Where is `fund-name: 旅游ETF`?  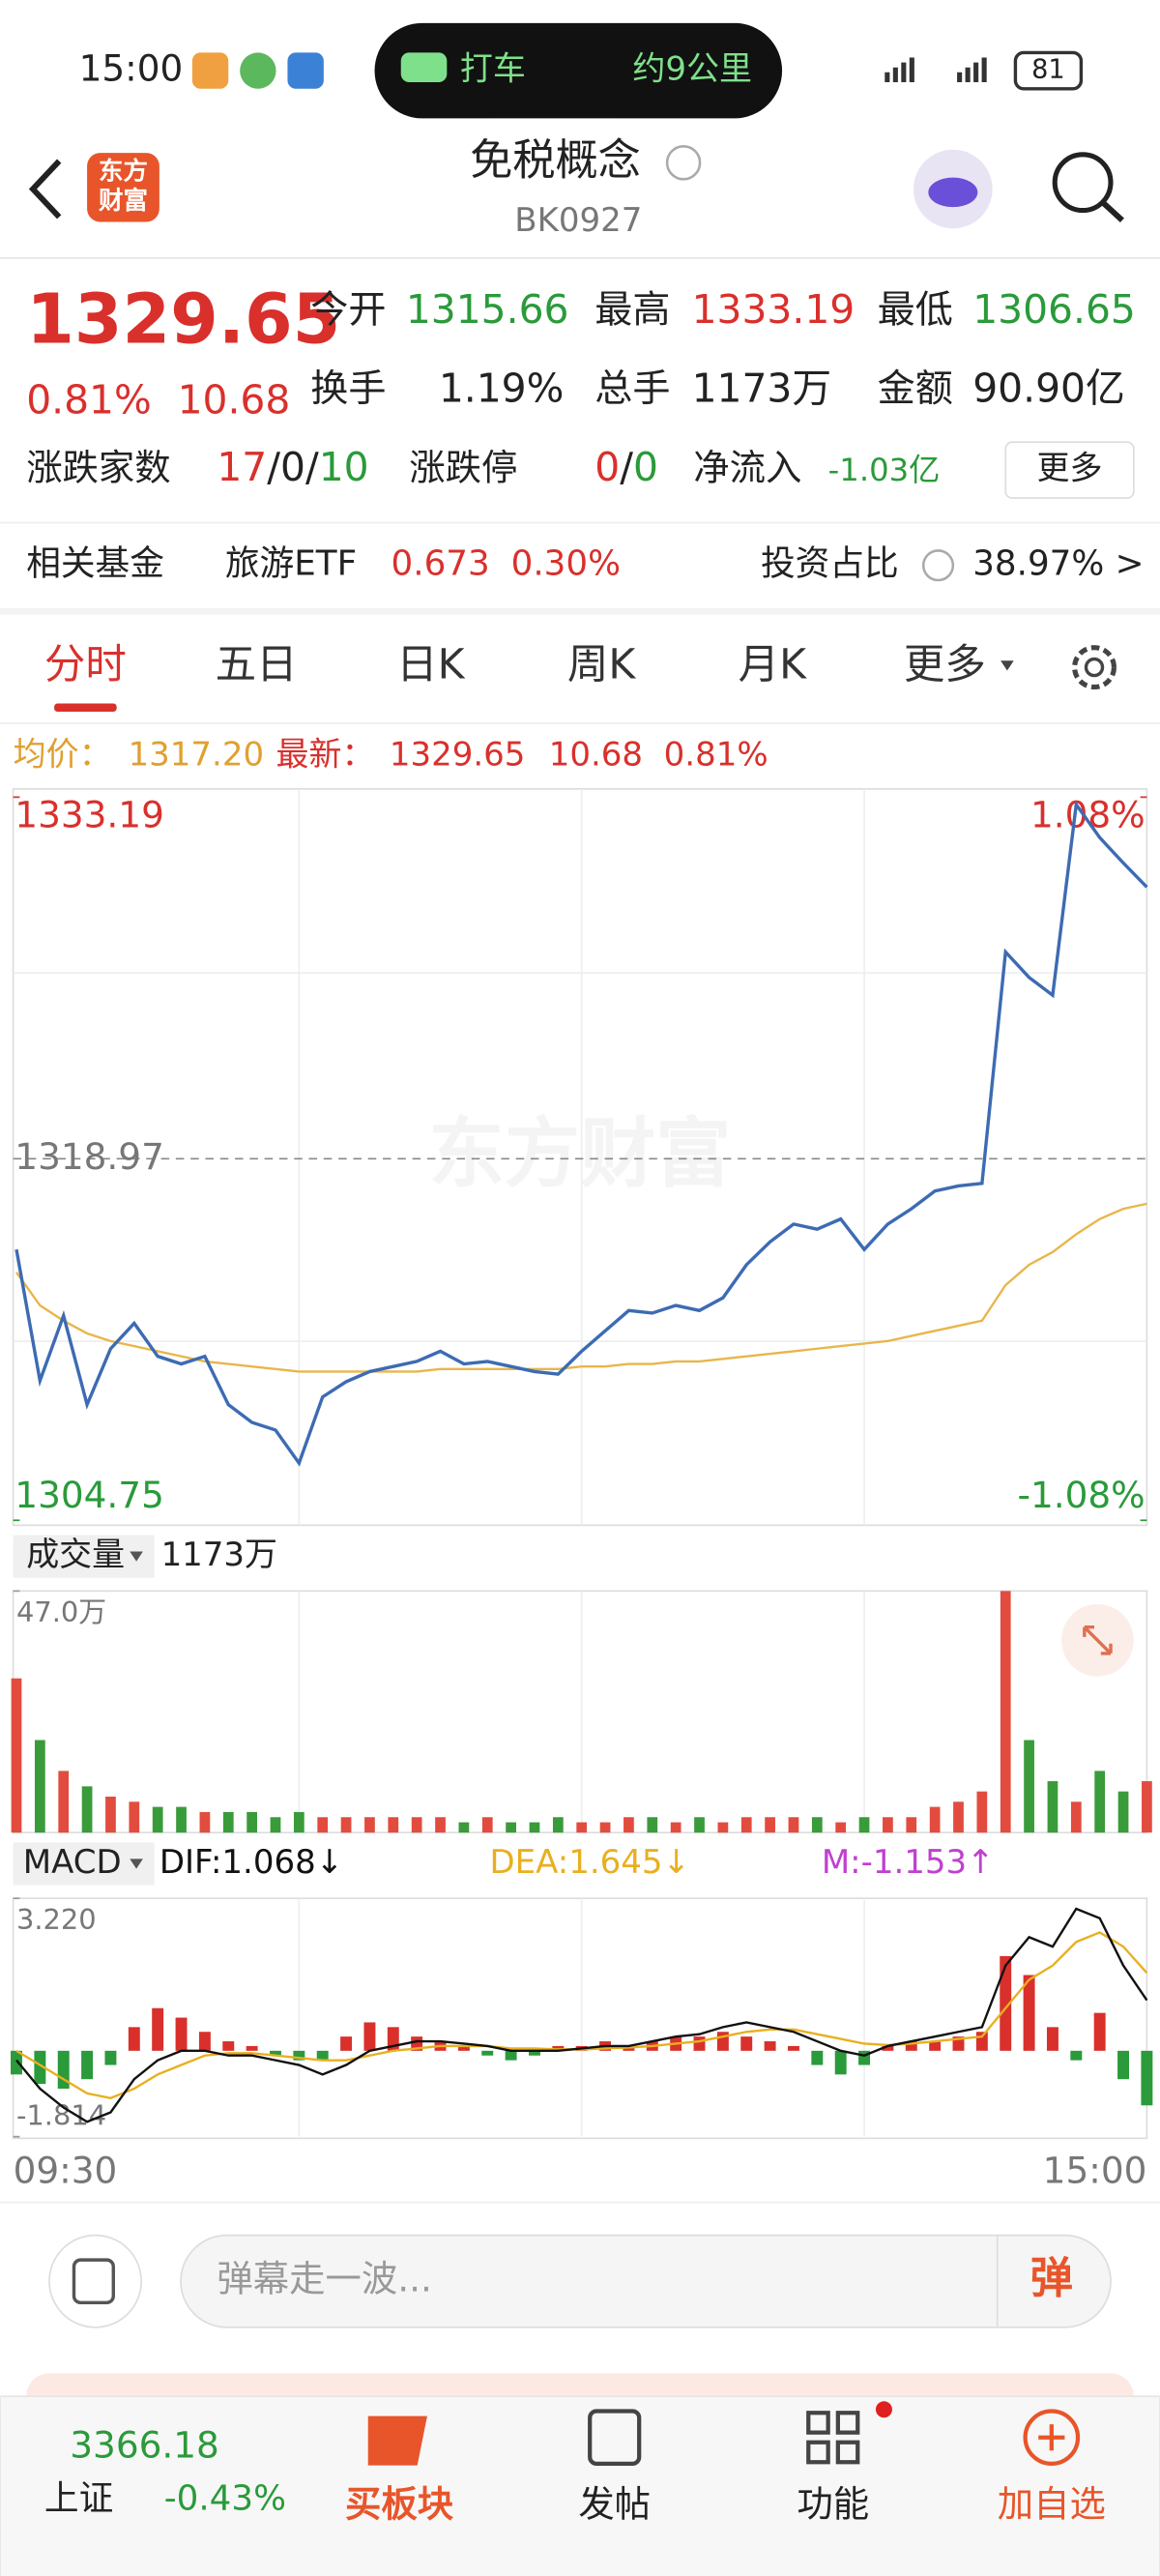
fund-name: 旅游ETF is located at coordinates (291, 564).